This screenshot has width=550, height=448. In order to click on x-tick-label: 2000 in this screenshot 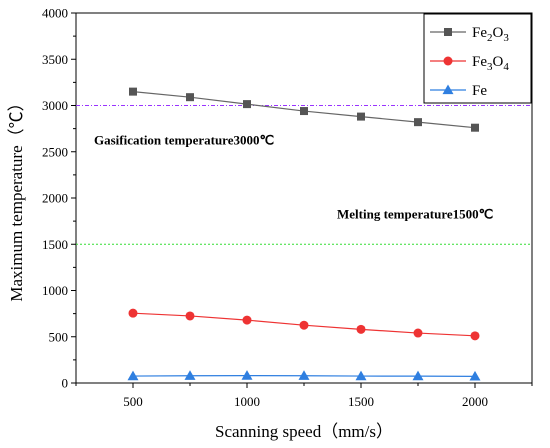, I will do `click(475, 401)`.